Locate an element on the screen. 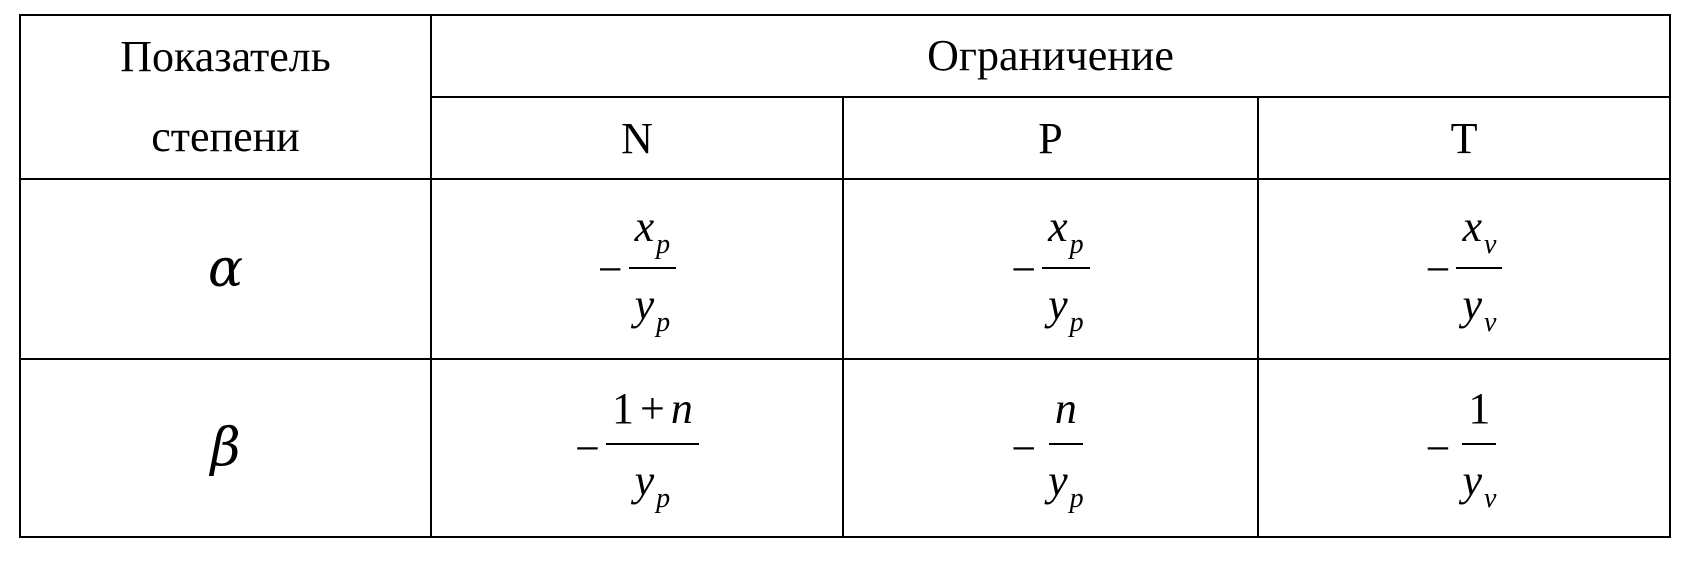  row-symbol-beta: β is located at coordinates (225, 448).